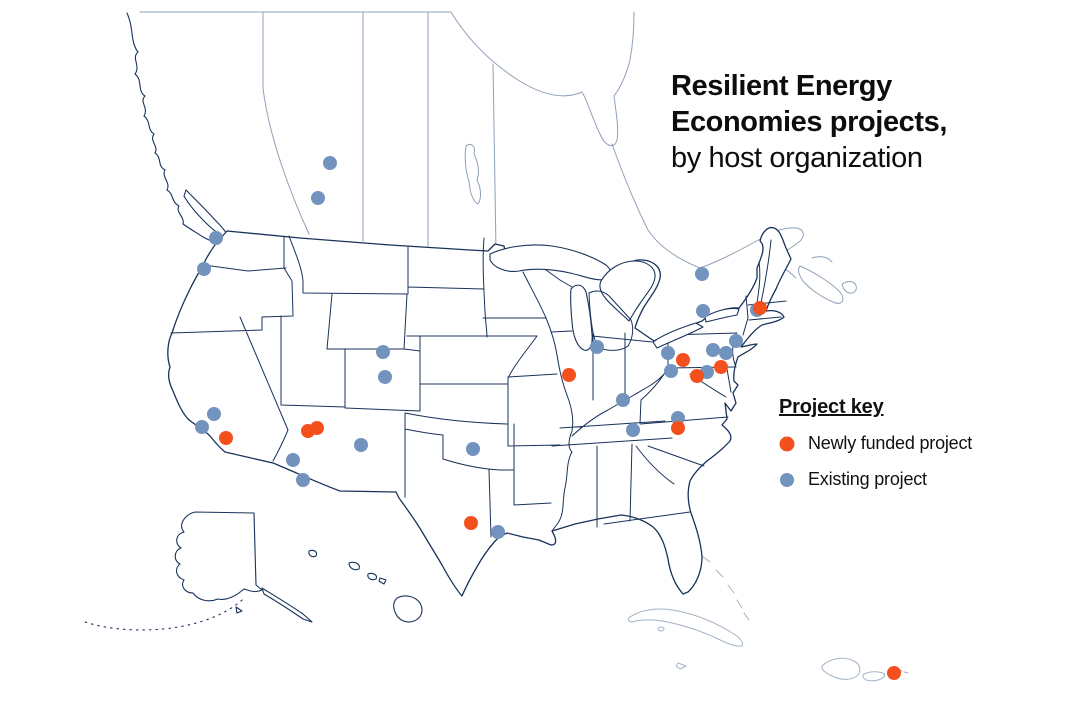  I want to click on hawaii, so click(365, 586).